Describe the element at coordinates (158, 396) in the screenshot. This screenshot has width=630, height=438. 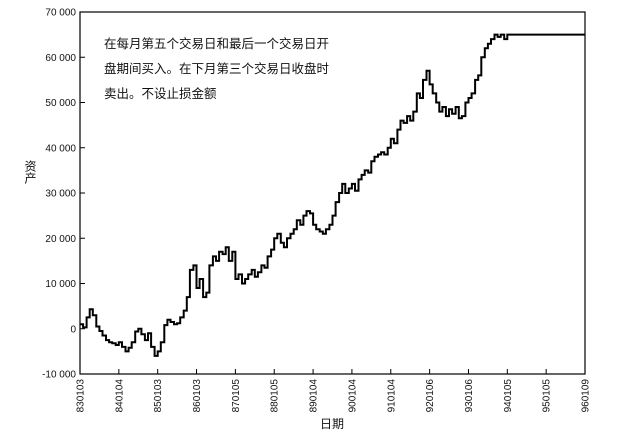
I see `x-tick-label: 850103` at that location.